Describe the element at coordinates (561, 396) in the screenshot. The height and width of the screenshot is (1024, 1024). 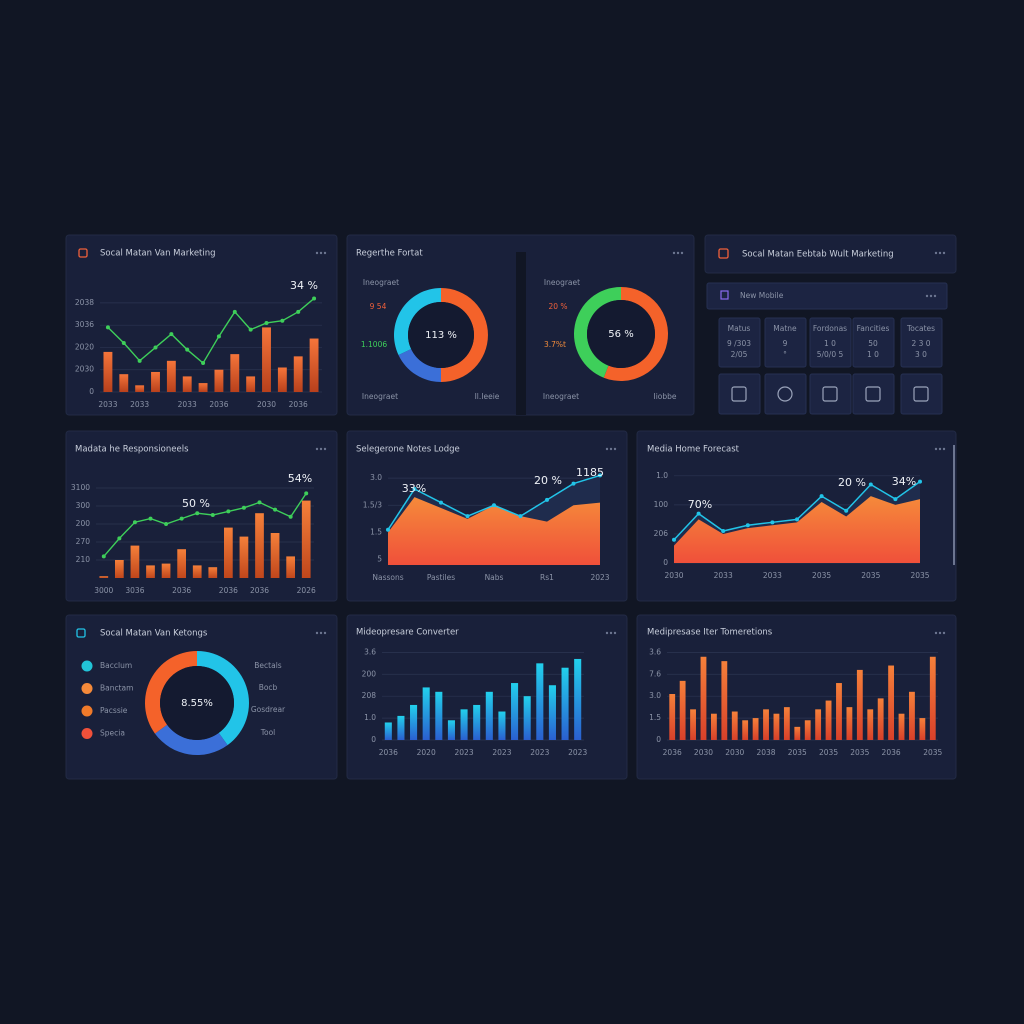
I see `side-label: Ineograet` at that location.